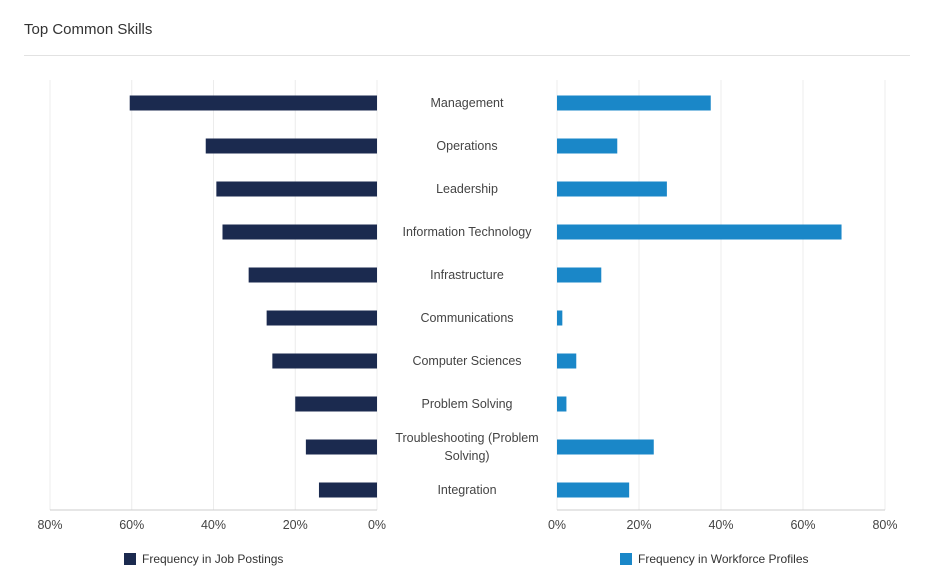 This screenshot has width=936, height=586. I want to click on legend-label-job-postings: Frequency in Job Postings, so click(213, 559).